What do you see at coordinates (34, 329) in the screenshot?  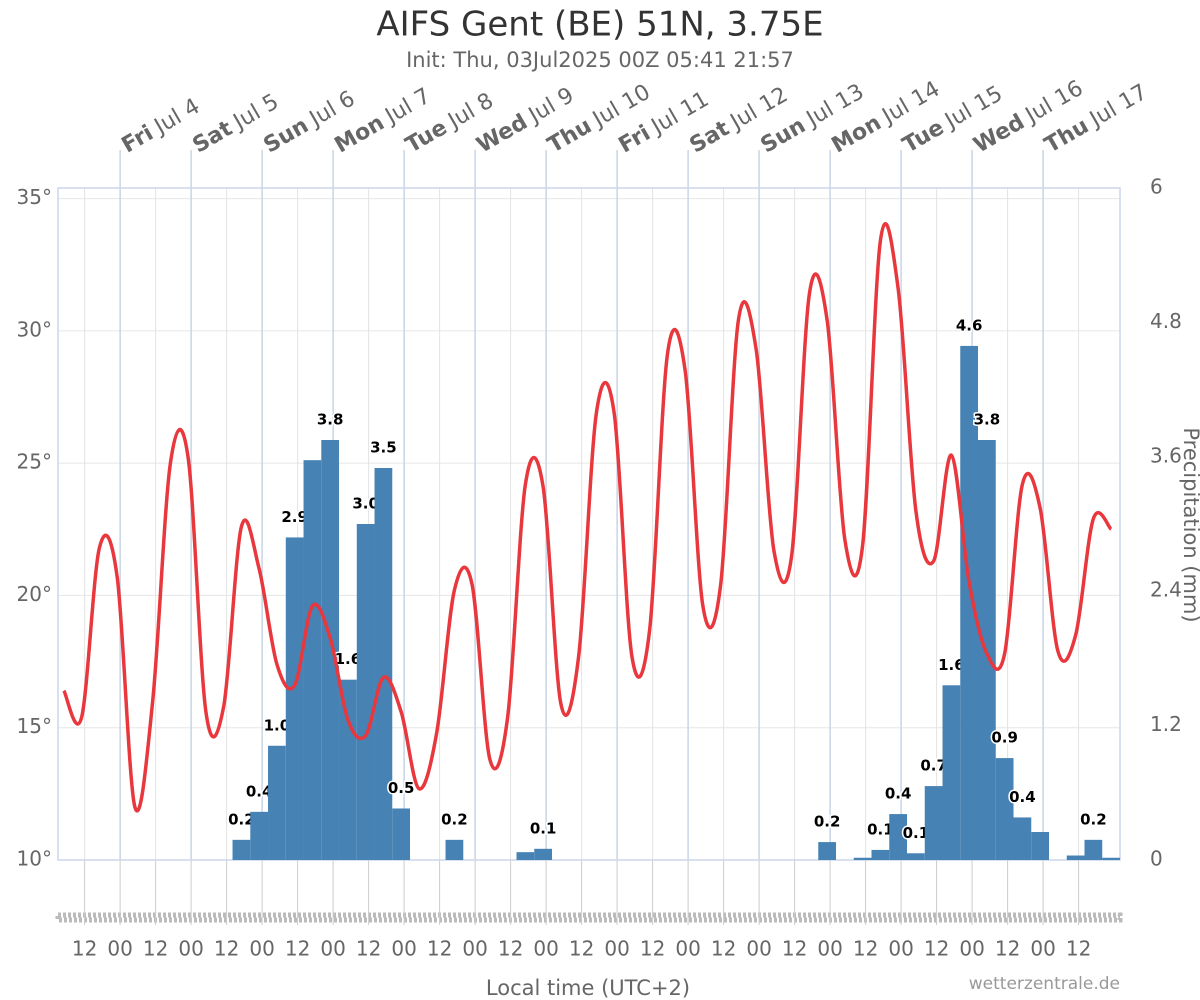 I see `y-tick-label: 30°` at bounding box center [34, 329].